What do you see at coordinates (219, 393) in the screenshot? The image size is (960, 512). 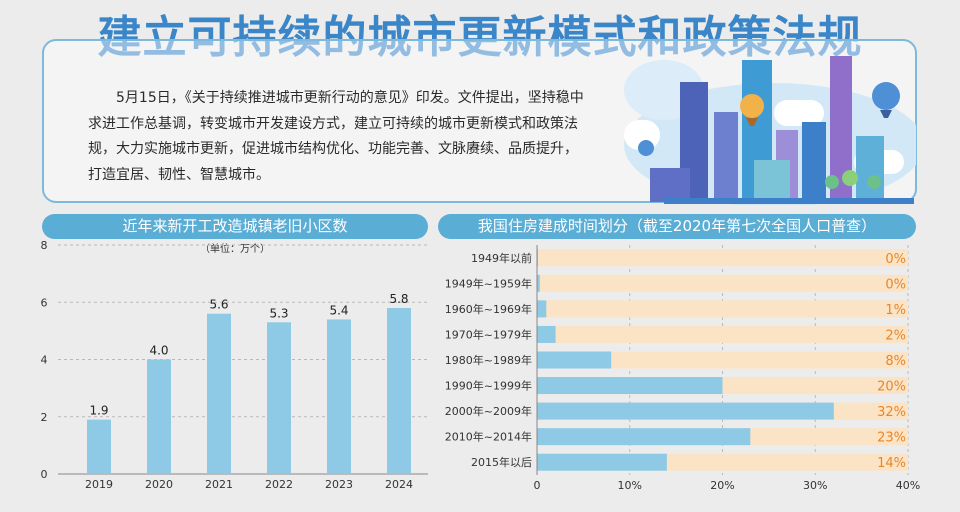 I see `bar-2021` at bounding box center [219, 393].